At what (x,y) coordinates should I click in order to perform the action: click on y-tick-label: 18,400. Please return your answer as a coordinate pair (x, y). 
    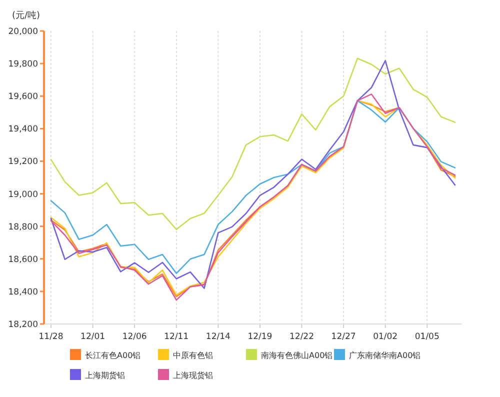
    Looking at the image, I should click on (23, 292).